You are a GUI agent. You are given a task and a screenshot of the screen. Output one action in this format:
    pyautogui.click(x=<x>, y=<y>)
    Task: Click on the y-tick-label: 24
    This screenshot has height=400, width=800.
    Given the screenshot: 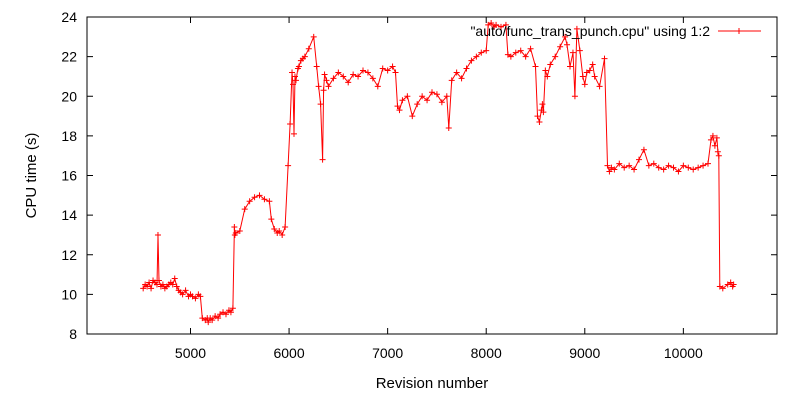 What is the action you would take?
    pyautogui.click(x=69, y=17)
    